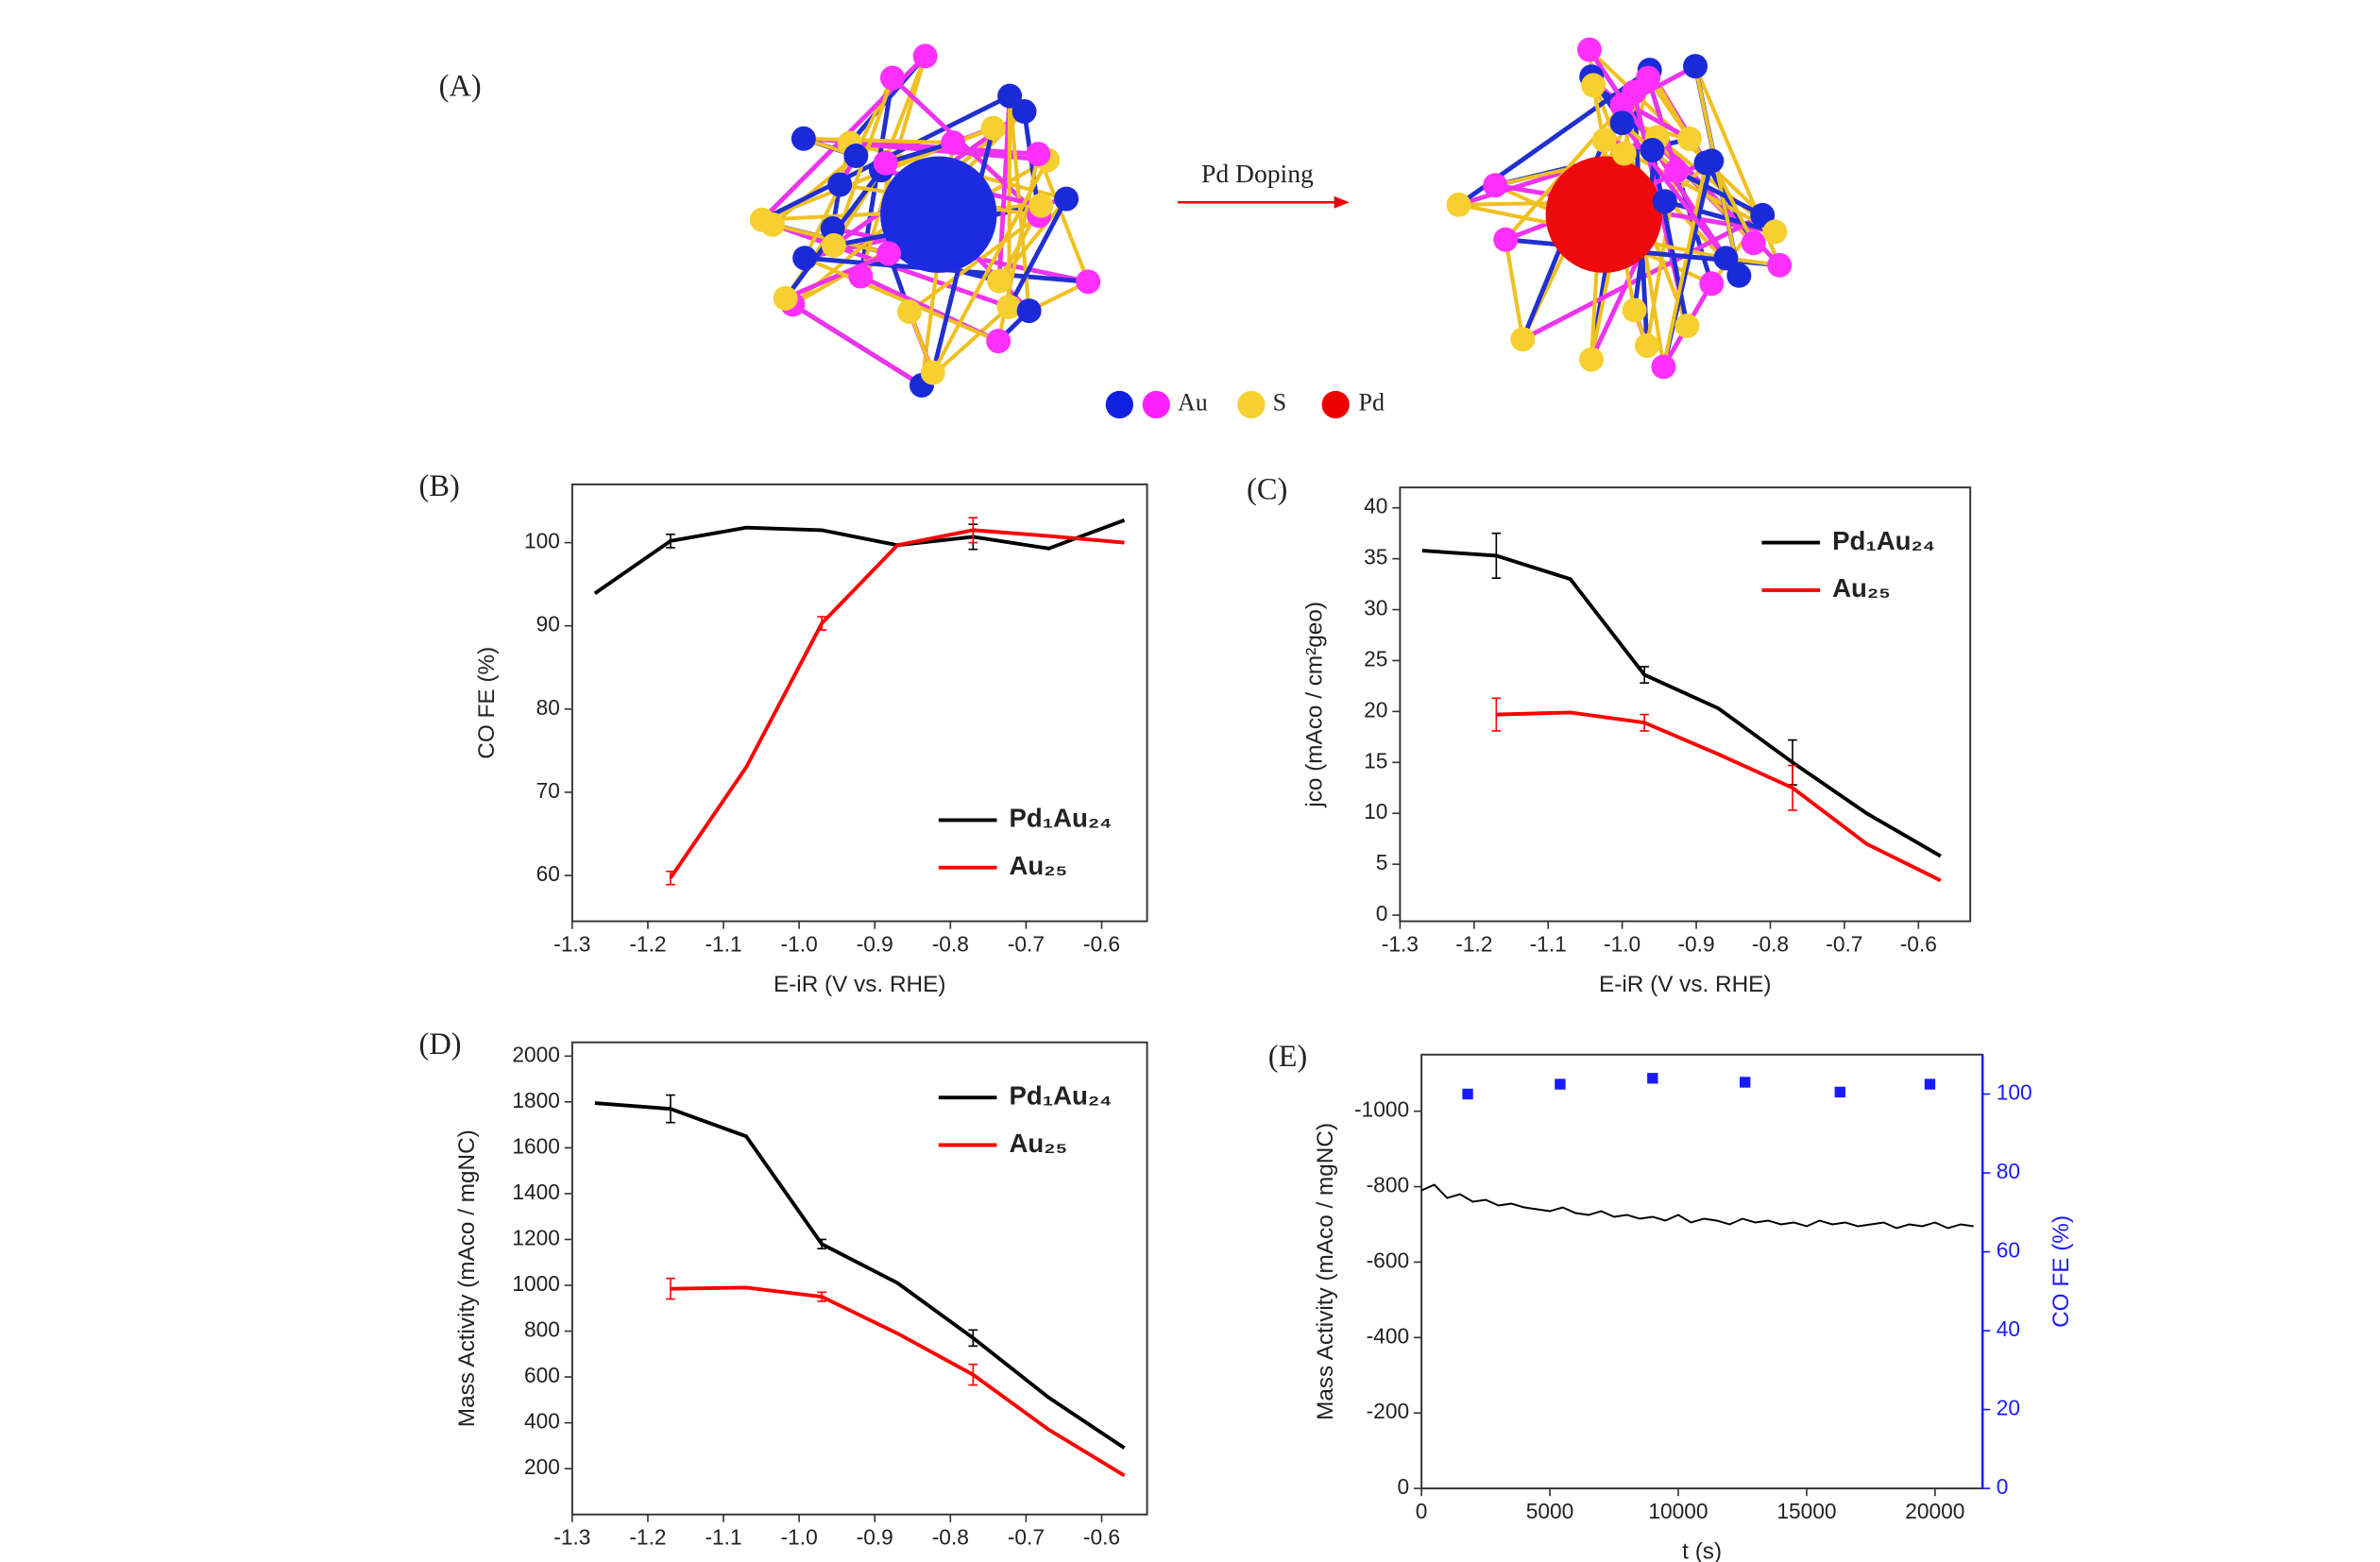 The image size is (2380, 1562). What do you see at coordinates (1335, 404) in the screenshot?
I see `legend-dot` at bounding box center [1335, 404].